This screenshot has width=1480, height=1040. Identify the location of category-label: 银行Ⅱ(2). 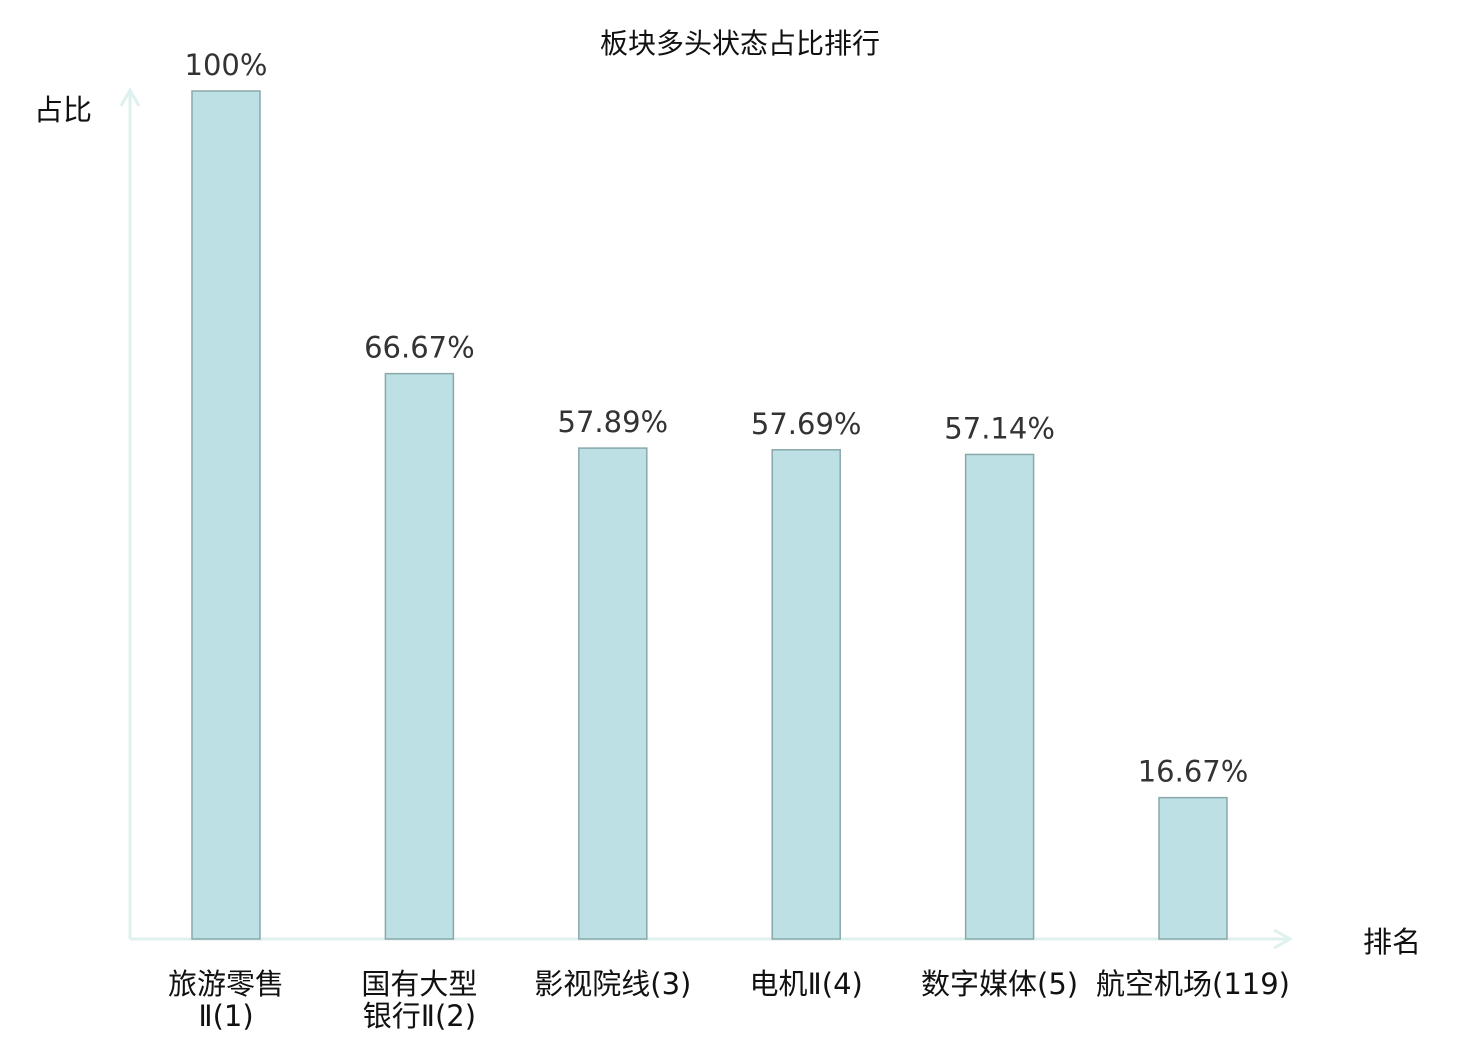
(419, 1016).